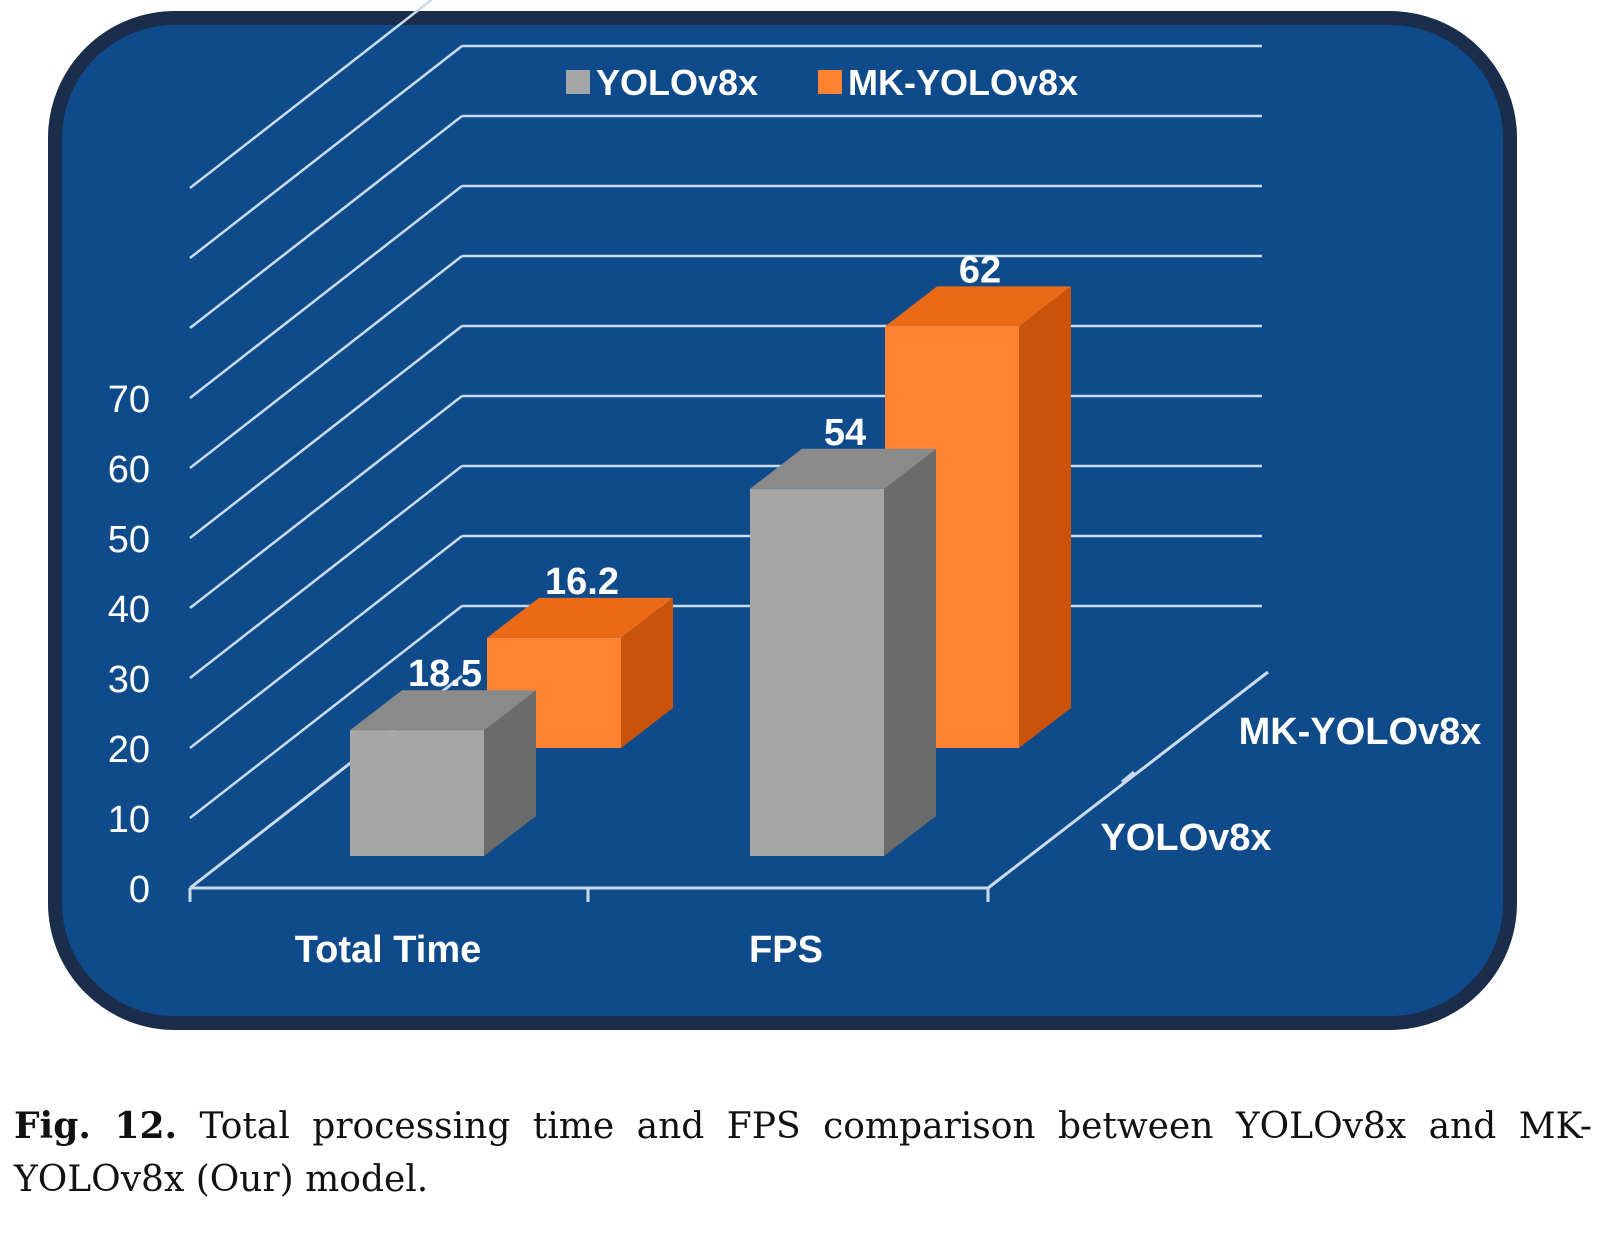 Image resolution: width=1606 pixels, height=1255 pixels. Describe the element at coordinates (129, 610) in the screenshot. I see `y-tick-label: 40` at that location.